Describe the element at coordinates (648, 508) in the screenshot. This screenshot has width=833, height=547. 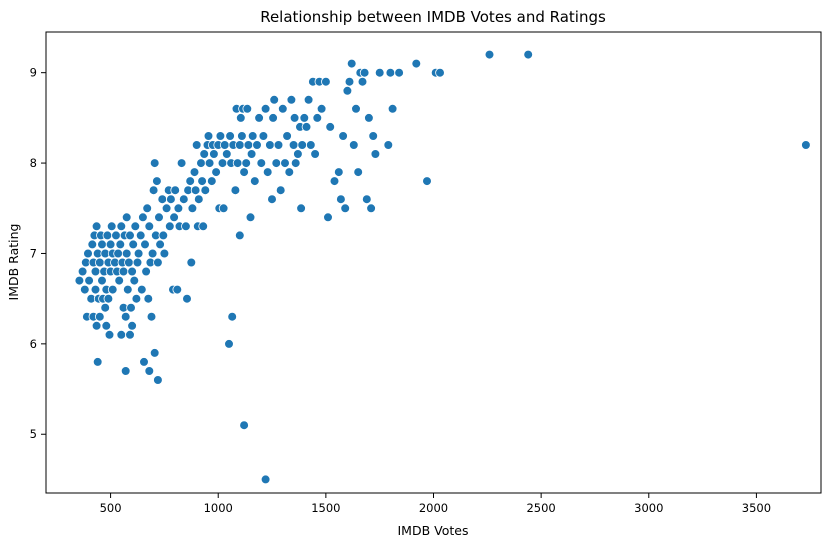
I see `x-tick-label: 3000` at that location.